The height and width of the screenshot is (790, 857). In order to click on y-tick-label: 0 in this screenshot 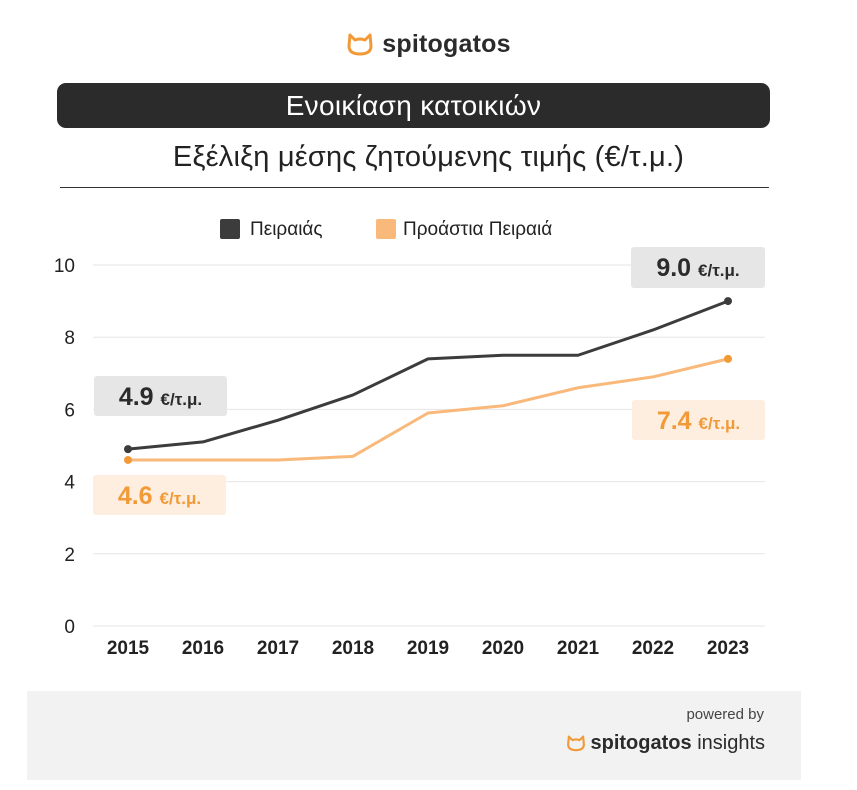, I will do `click(69, 627)`.